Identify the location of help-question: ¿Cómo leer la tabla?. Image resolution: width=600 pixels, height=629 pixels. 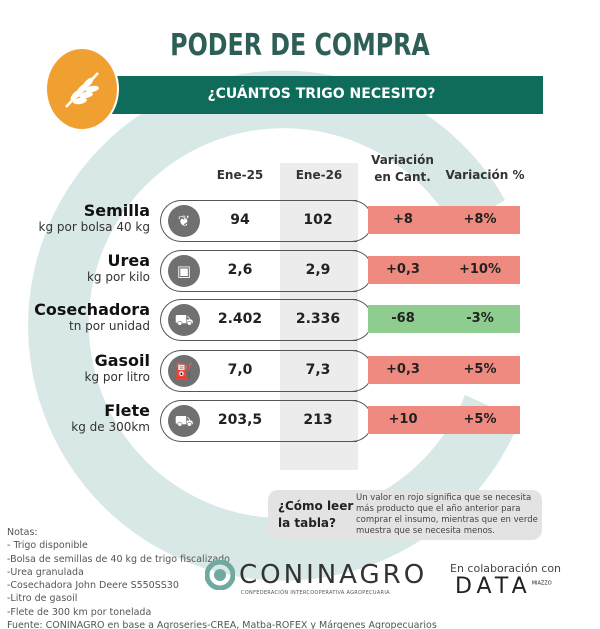
(316, 514).